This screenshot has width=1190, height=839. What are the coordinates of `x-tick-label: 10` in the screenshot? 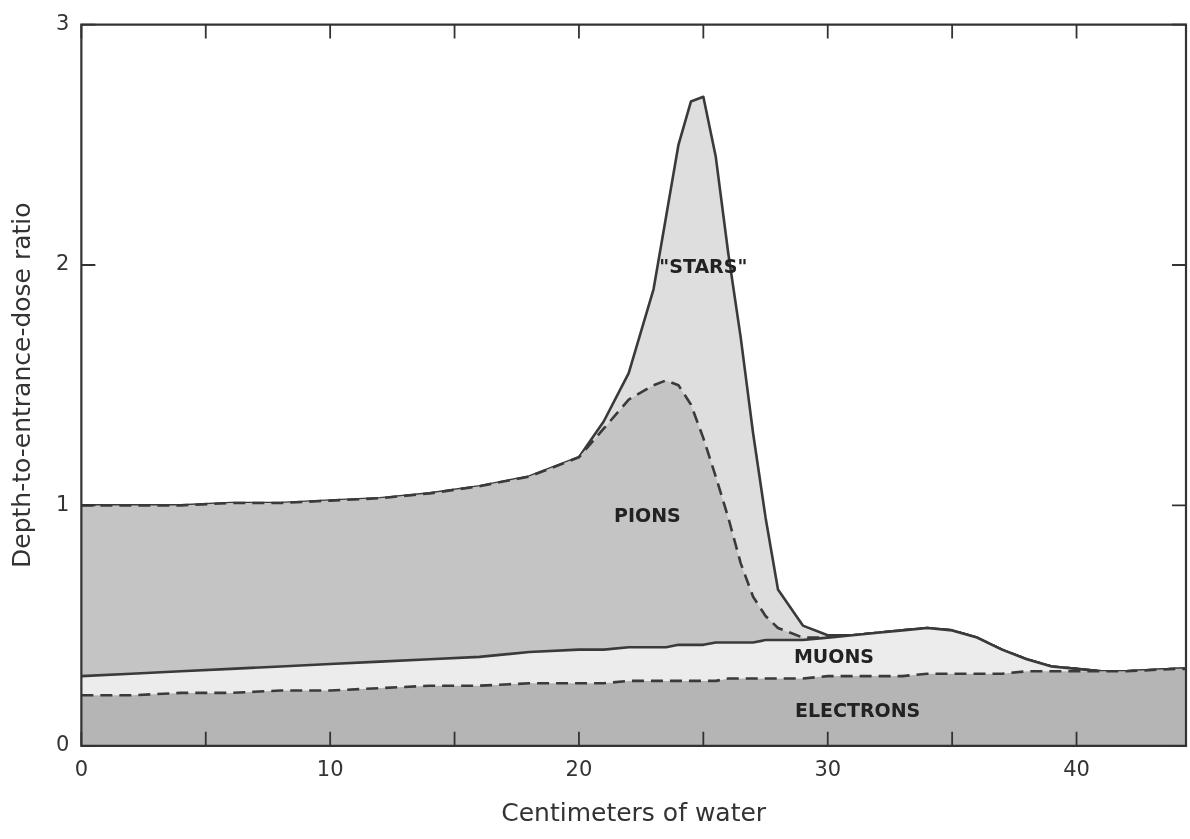 It's located at (330, 768).